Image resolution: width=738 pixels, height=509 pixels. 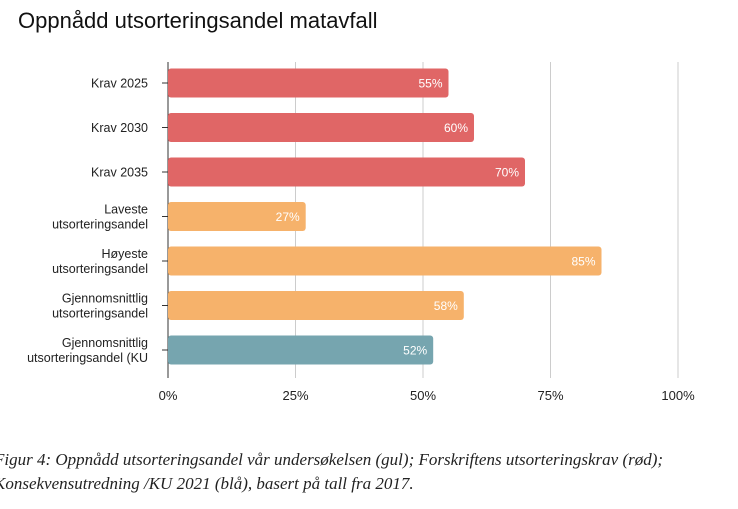 What do you see at coordinates (423, 395) in the screenshot?
I see `x-tick-label: 50%` at bounding box center [423, 395].